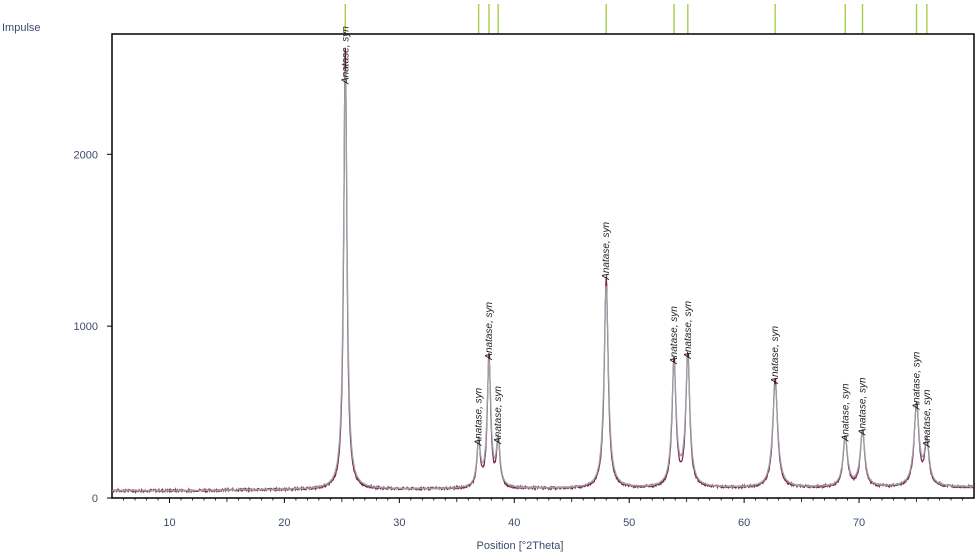  I want to click on peak-label-3: Anatase, syn, so click(498, 415).